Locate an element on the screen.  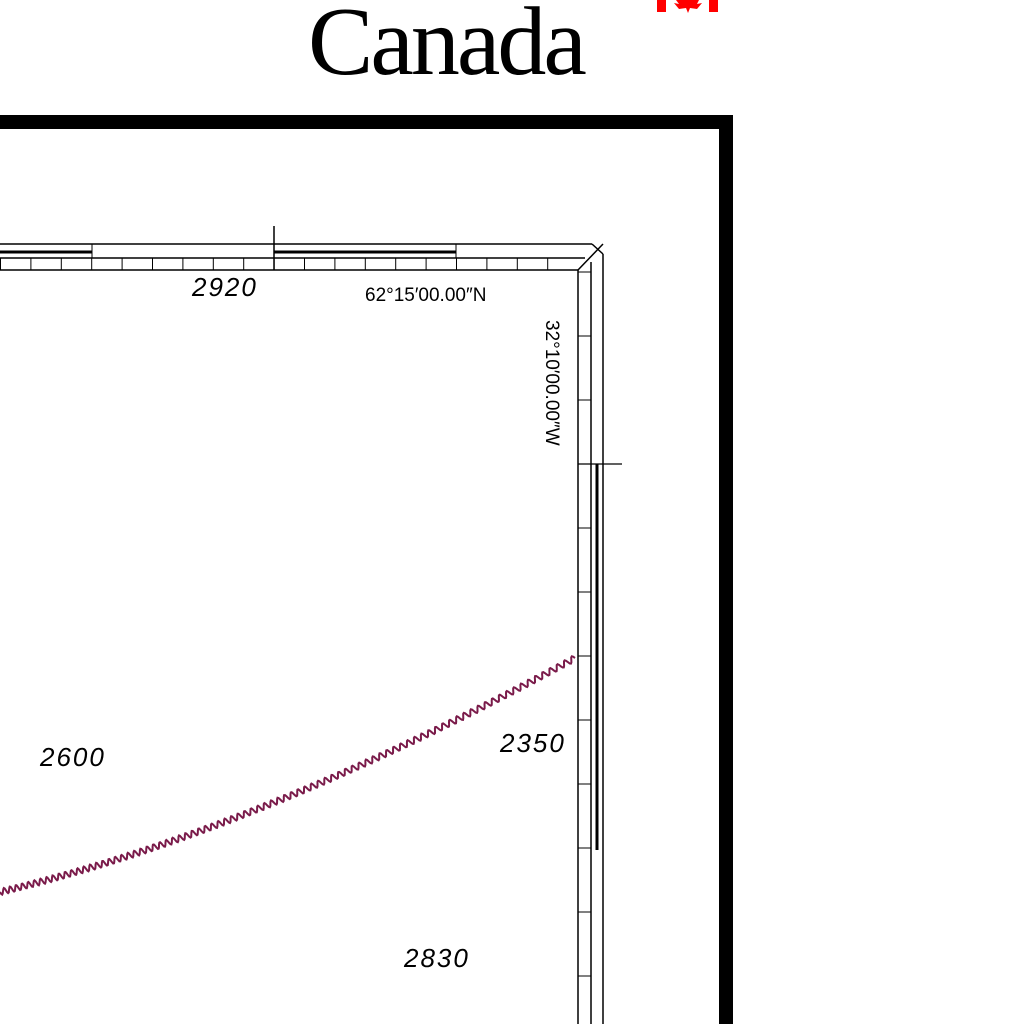
sounding-label: 2350 is located at coordinates (532, 743).